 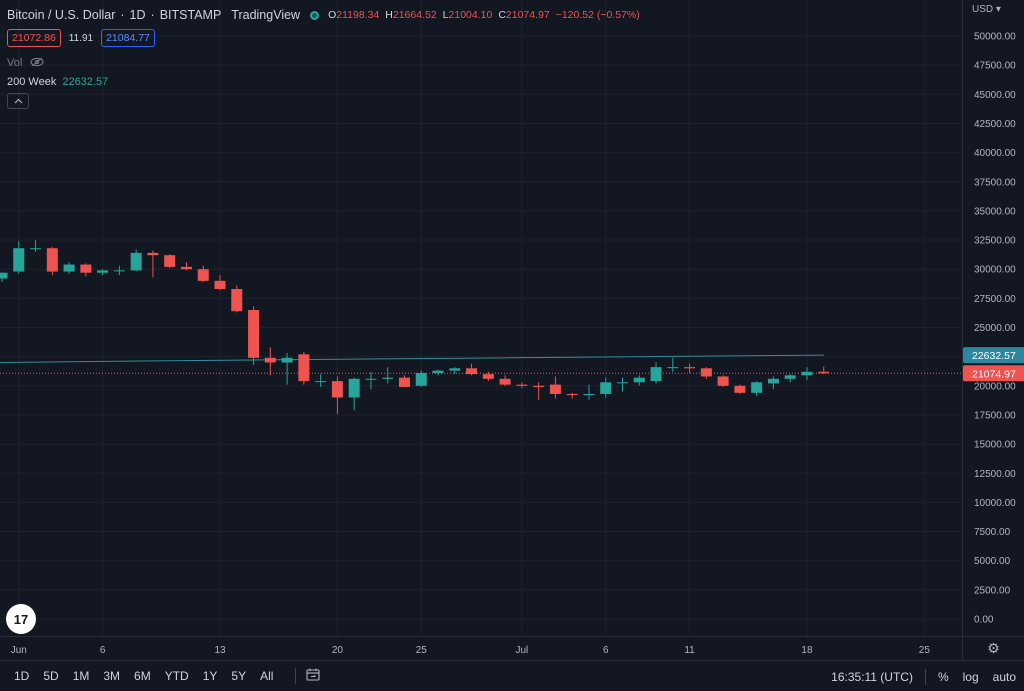 I want to click on auto-scale-button: auto, so click(x=1004, y=676).